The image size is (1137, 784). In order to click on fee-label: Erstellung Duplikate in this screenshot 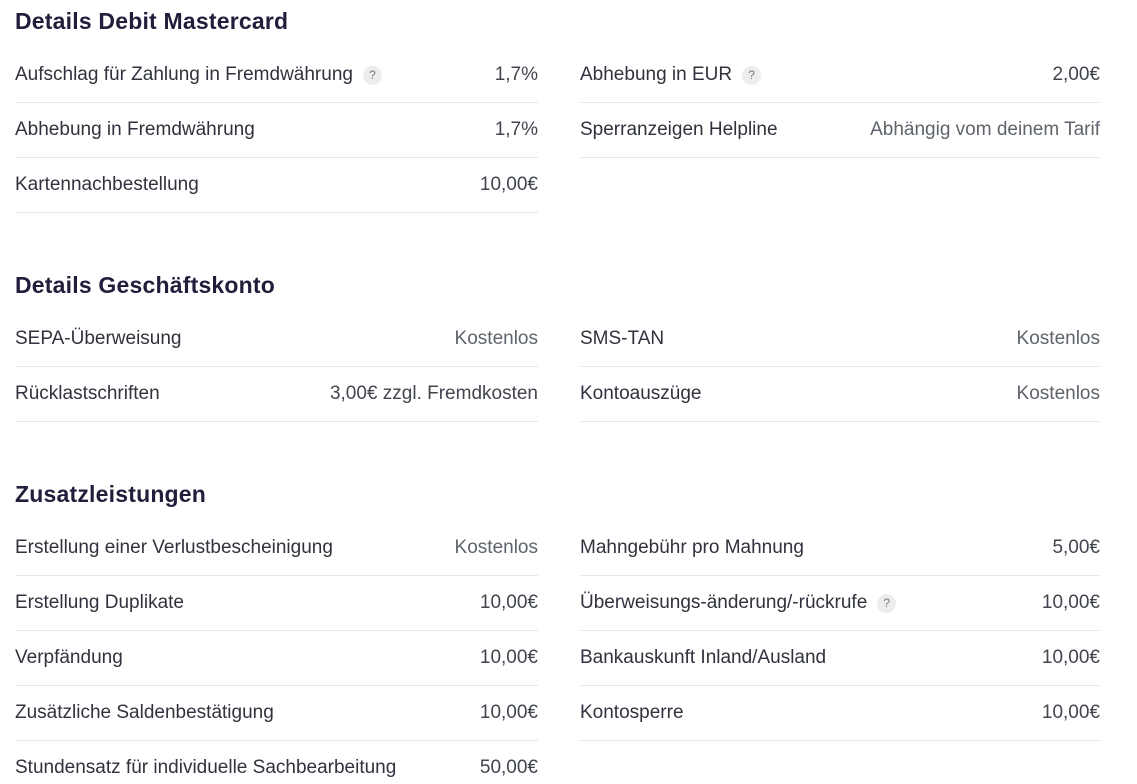, I will do `click(99, 602)`.